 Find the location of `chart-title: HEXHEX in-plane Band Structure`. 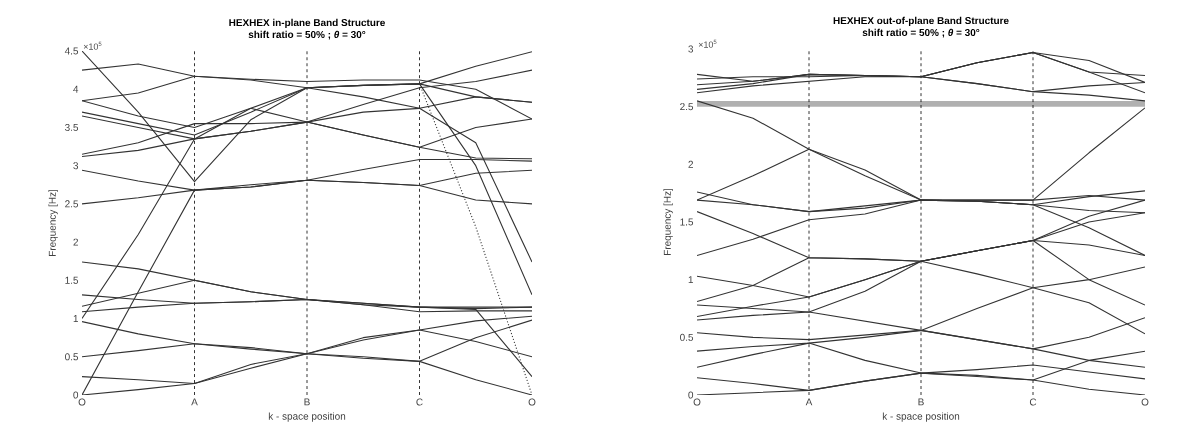

chart-title: HEXHEX in-plane Band Structure is located at coordinates (307, 23).